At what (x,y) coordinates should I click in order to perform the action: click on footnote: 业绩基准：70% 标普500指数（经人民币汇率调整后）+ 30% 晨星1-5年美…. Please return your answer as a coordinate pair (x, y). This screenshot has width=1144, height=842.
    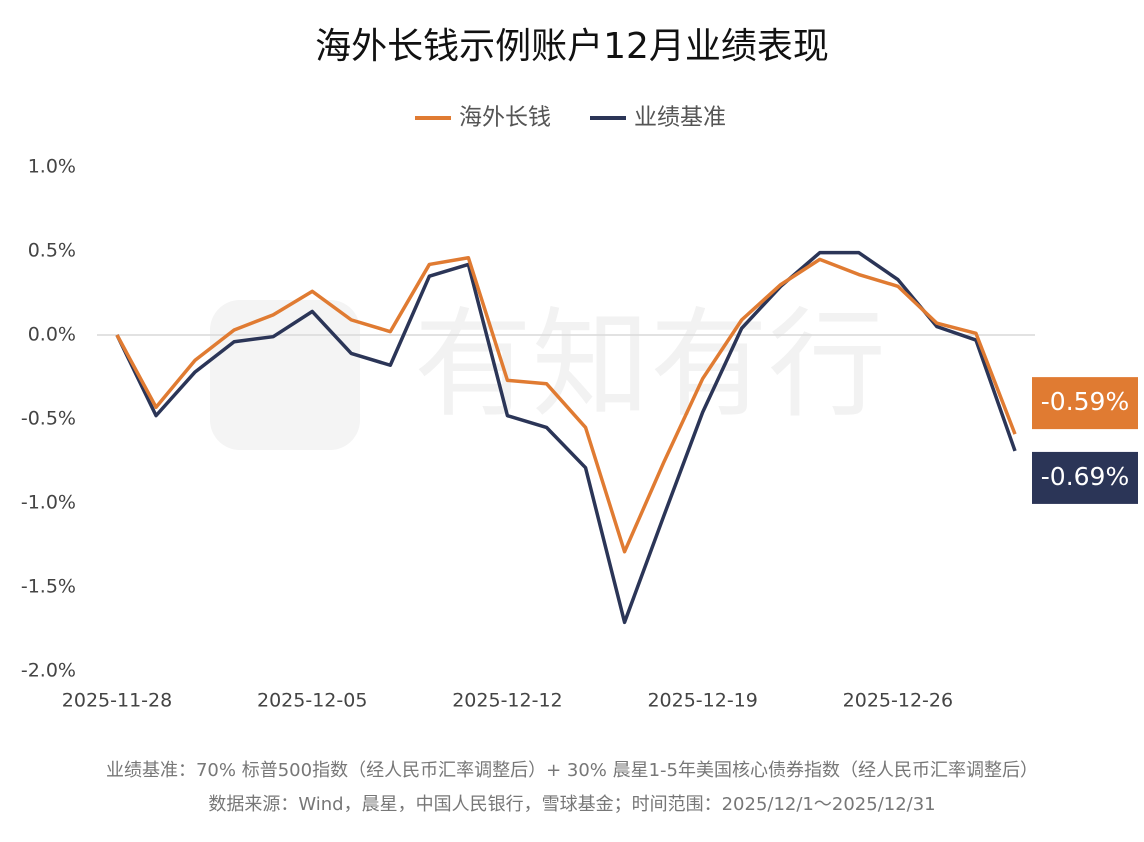
    Looking at the image, I should click on (572, 770).